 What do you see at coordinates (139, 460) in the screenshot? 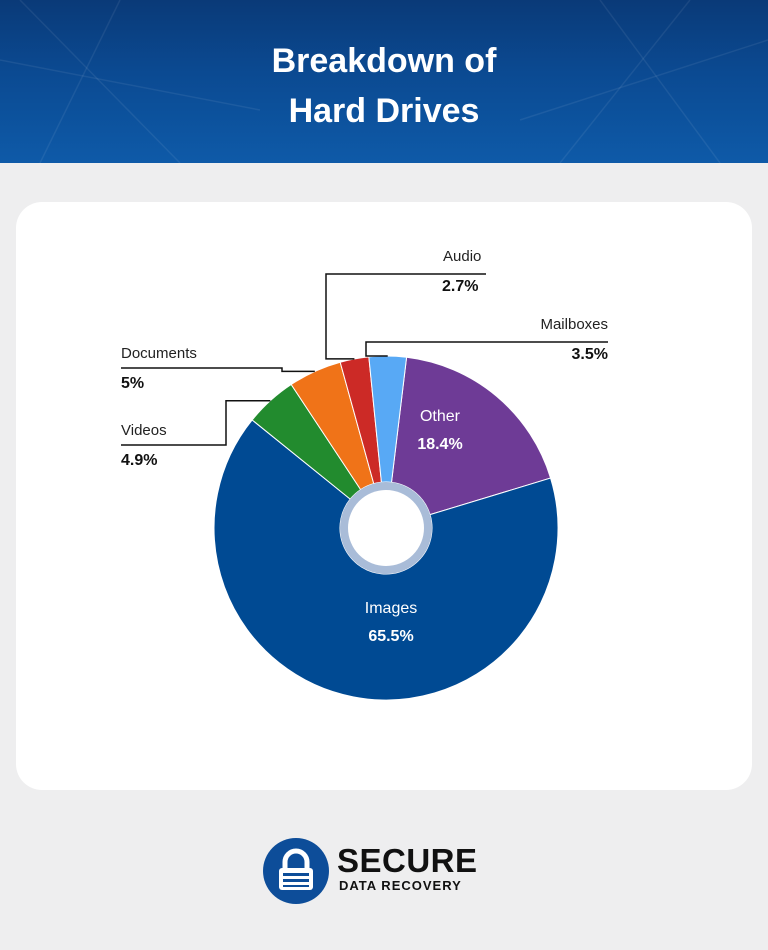
I see `value-videos: 4.9%` at bounding box center [139, 460].